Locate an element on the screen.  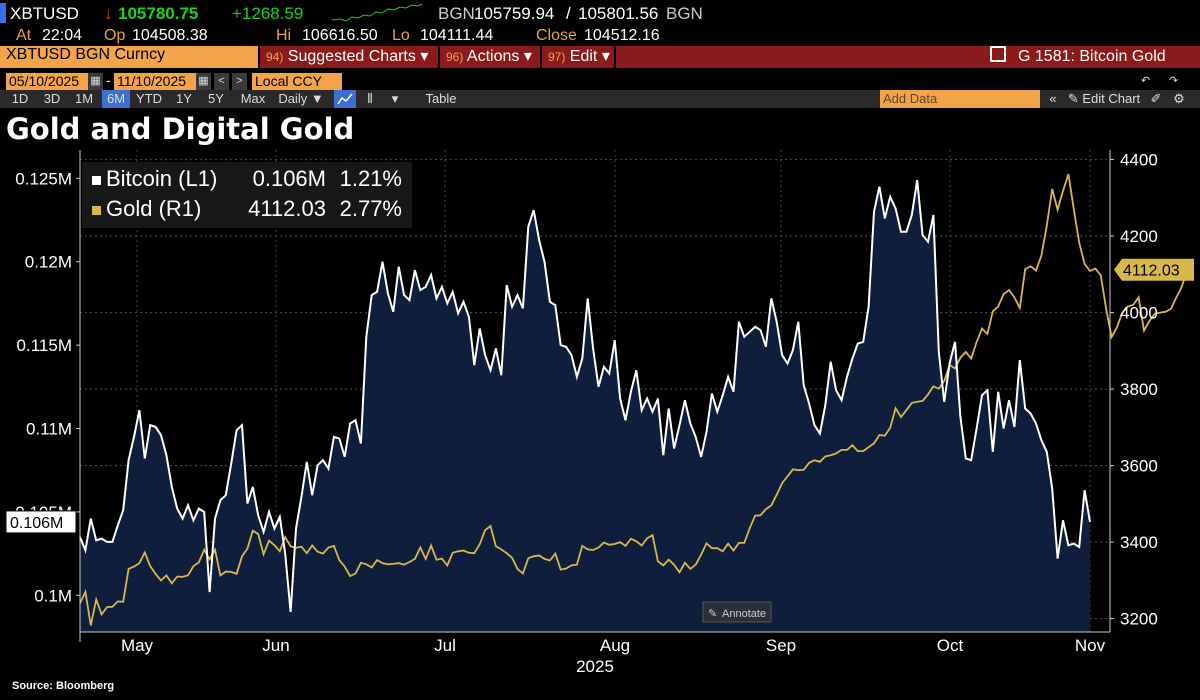
annotate-label: Annotate is located at coordinates (744, 614).